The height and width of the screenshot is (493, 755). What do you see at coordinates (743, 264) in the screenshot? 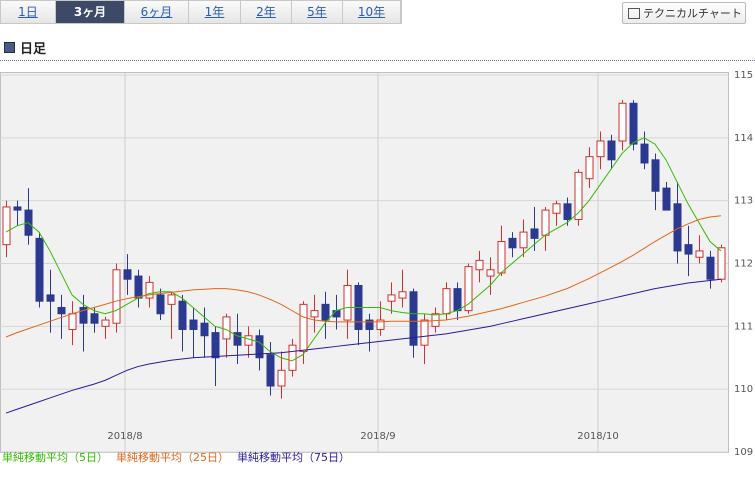
I see `y-tick-label: 112` at bounding box center [743, 264].